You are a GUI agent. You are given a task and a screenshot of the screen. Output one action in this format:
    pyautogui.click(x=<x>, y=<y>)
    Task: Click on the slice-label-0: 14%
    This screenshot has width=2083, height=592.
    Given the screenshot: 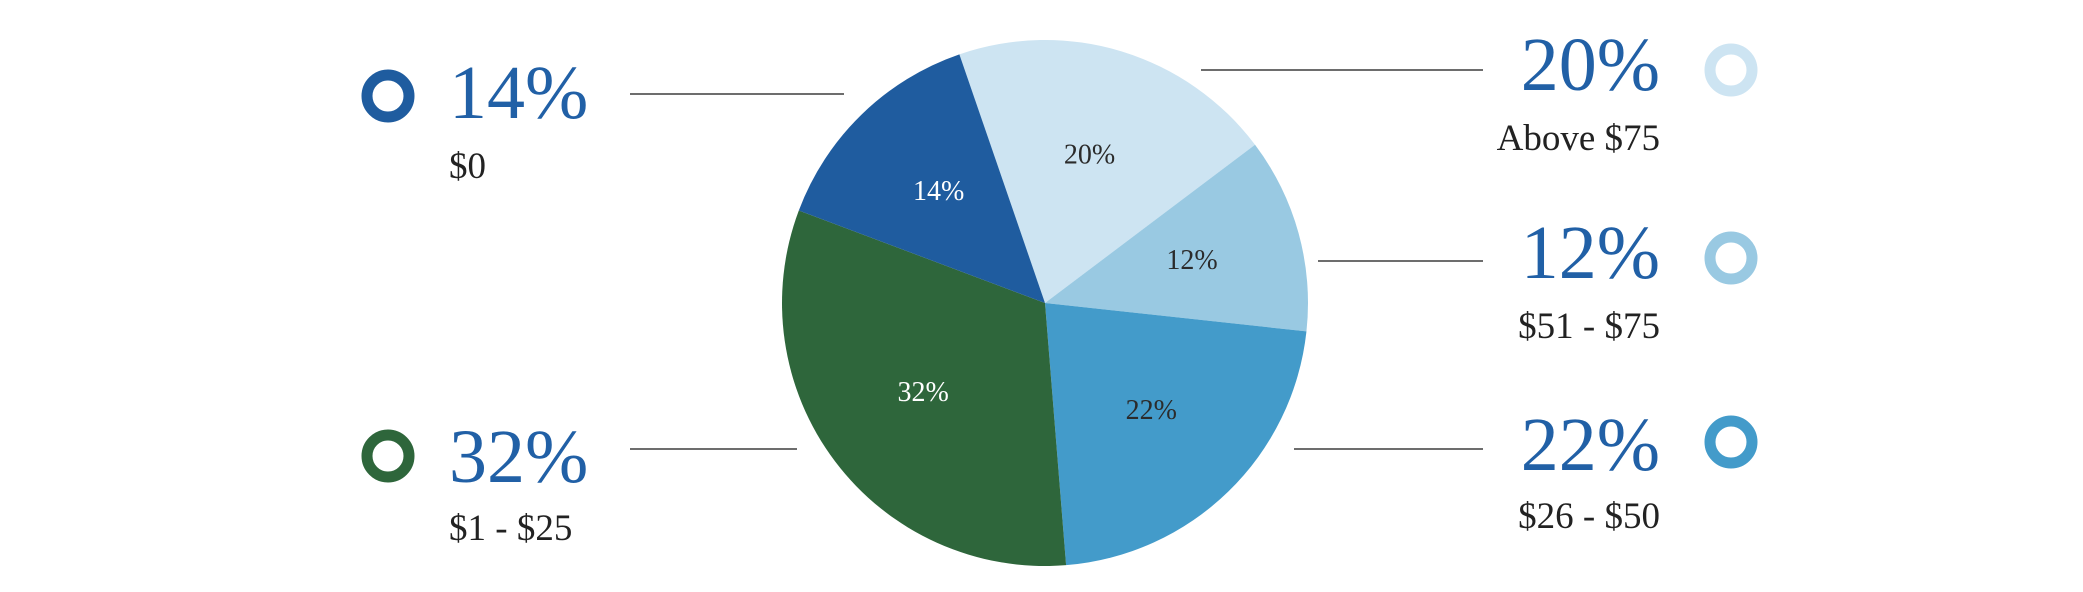 What is the action you would take?
    pyautogui.click(x=938, y=191)
    